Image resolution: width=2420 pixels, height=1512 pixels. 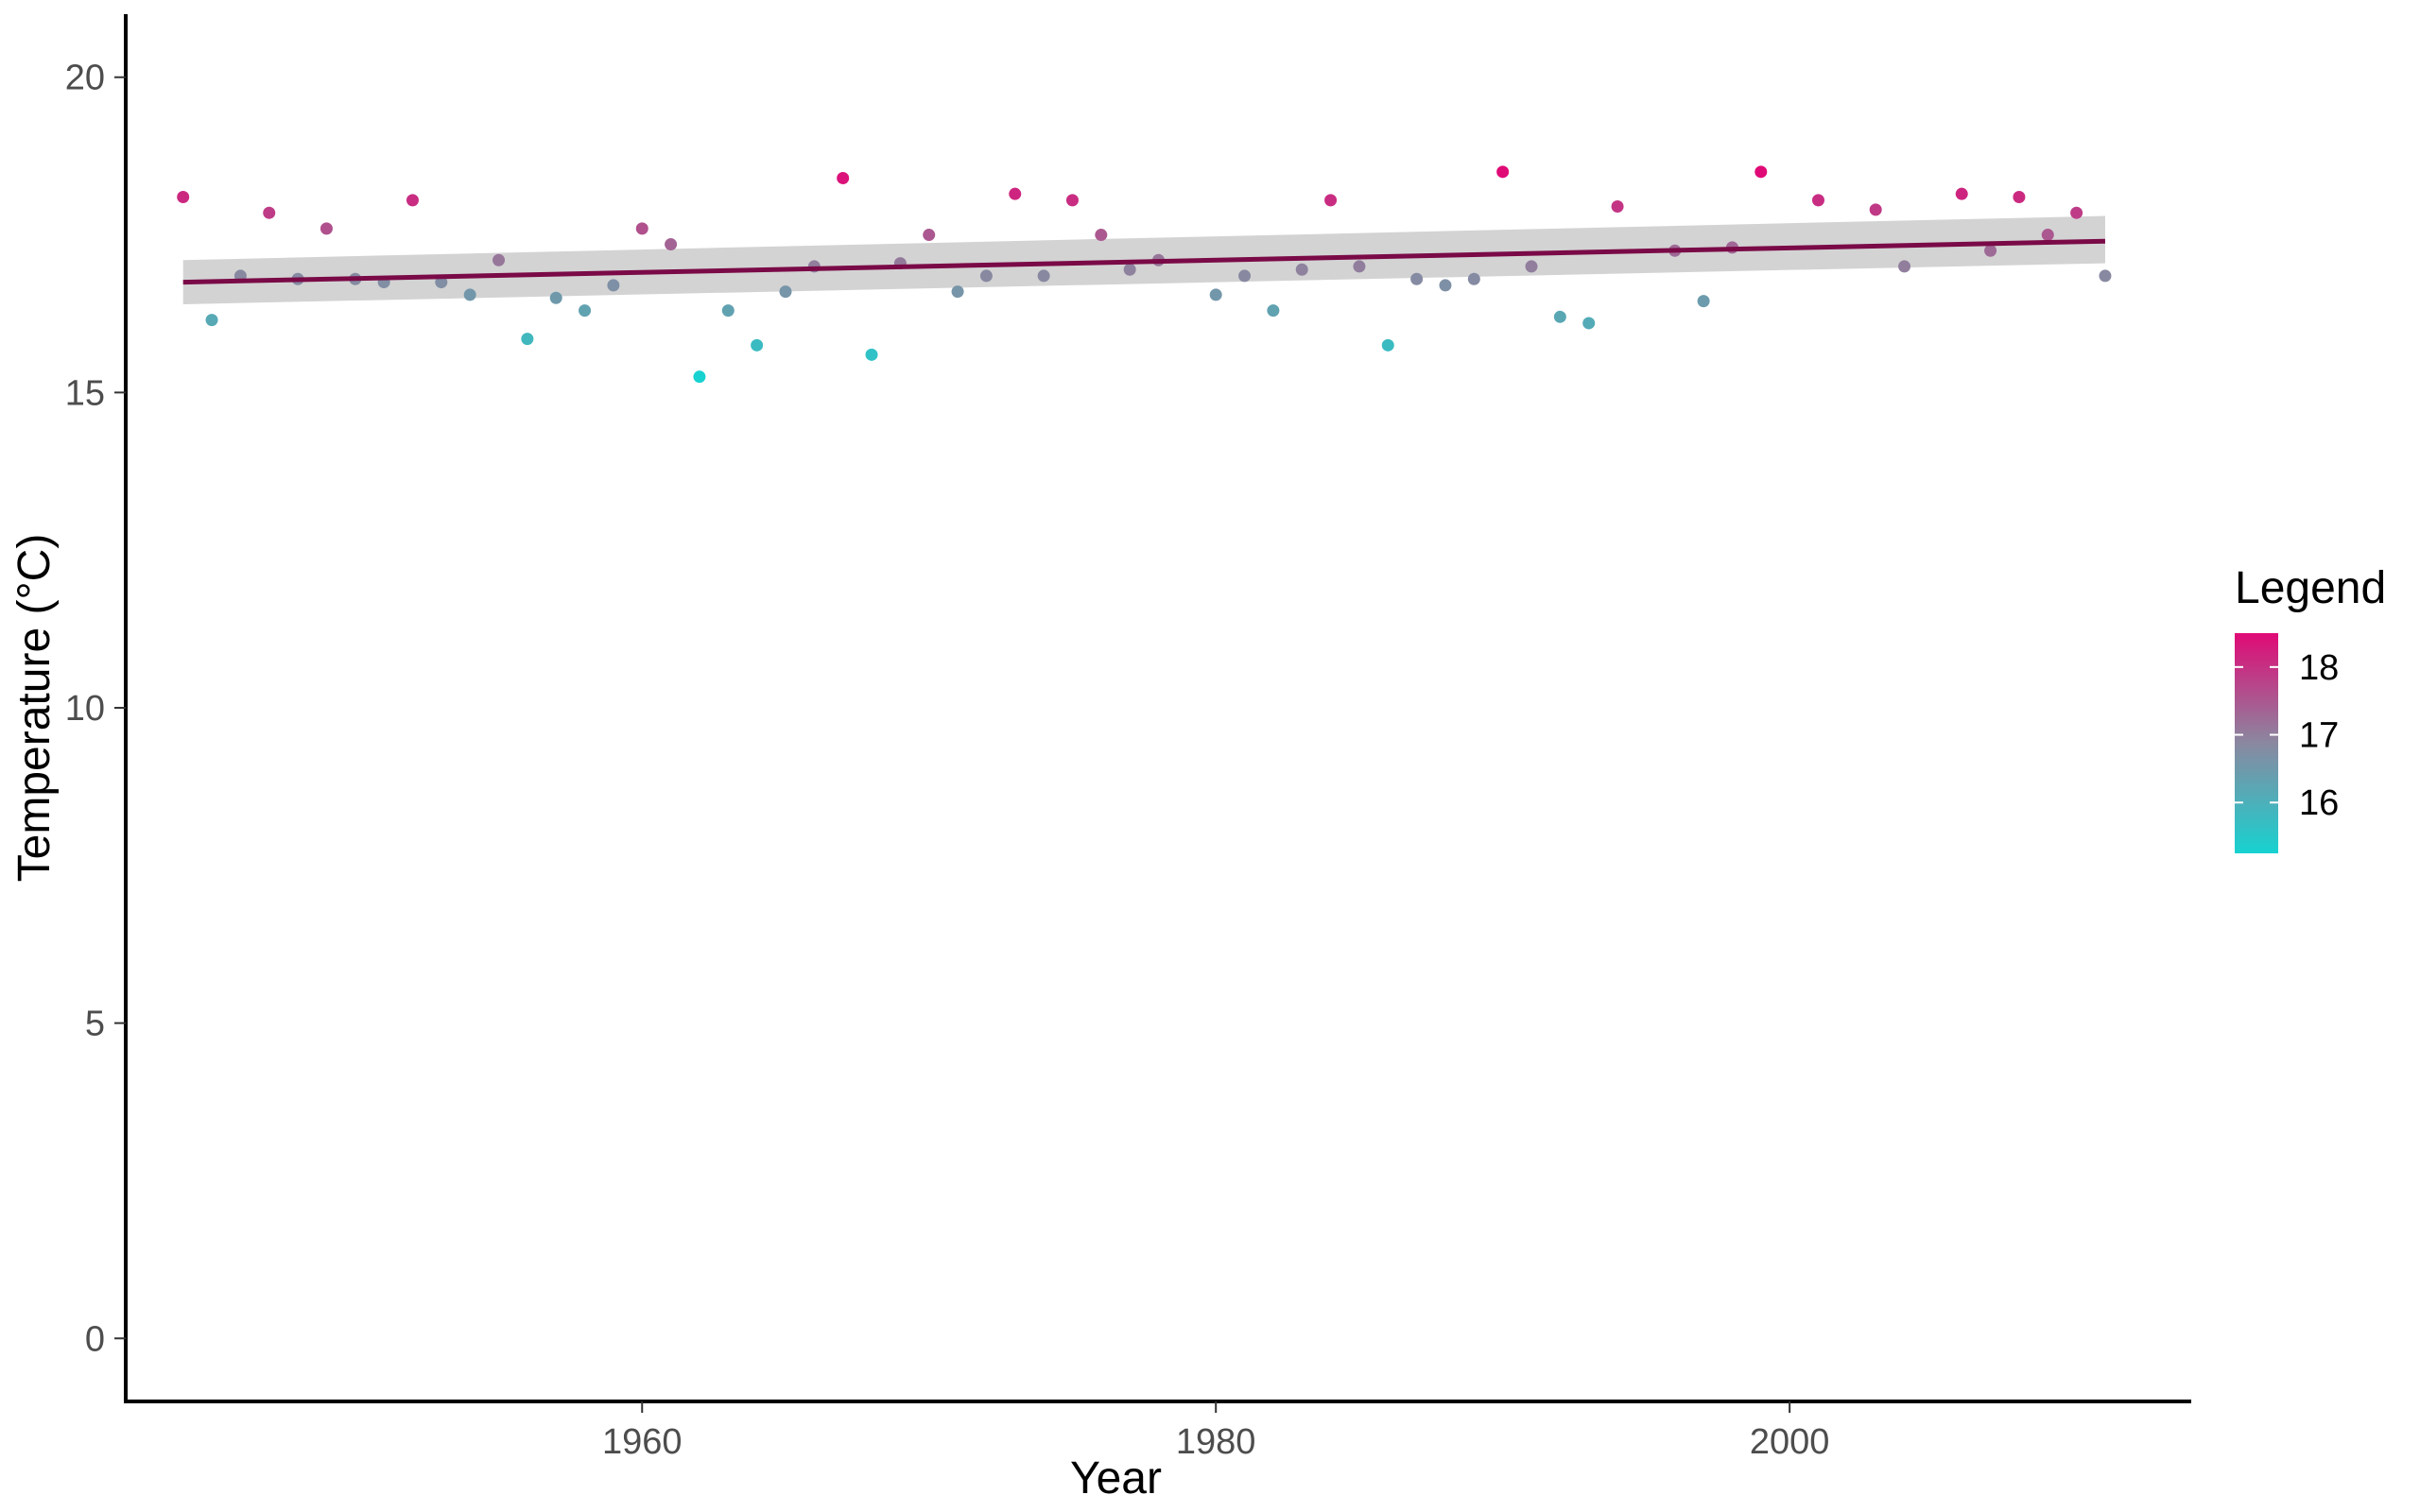 What do you see at coordinates (2256, 743) in the screenshot?
I see `legend-colorbar` at bounding box center [2256, 743].